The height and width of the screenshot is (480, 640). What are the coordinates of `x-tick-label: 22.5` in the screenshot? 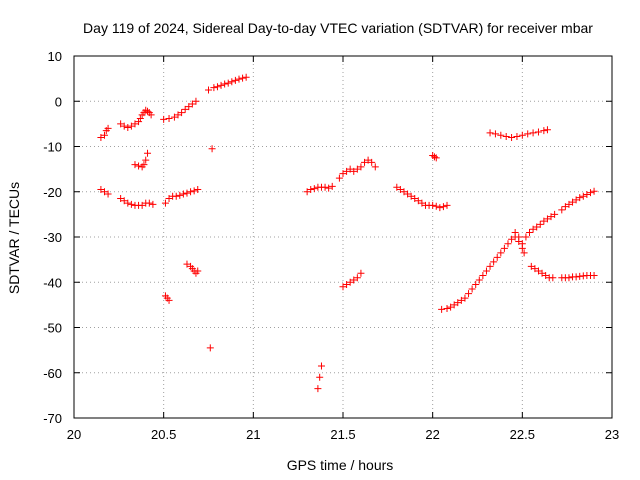 It's located at (522, 434).